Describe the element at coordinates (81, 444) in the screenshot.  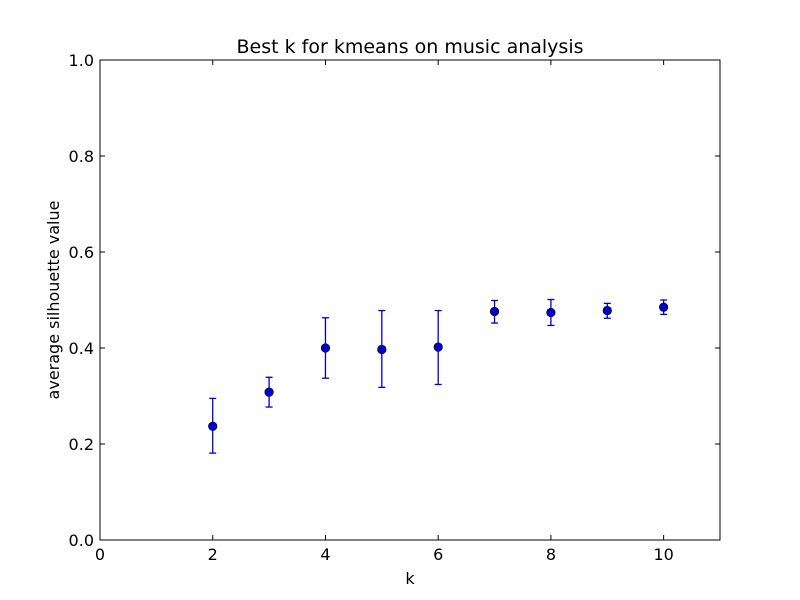
I see `y-tick-label: 0.2` at that location.